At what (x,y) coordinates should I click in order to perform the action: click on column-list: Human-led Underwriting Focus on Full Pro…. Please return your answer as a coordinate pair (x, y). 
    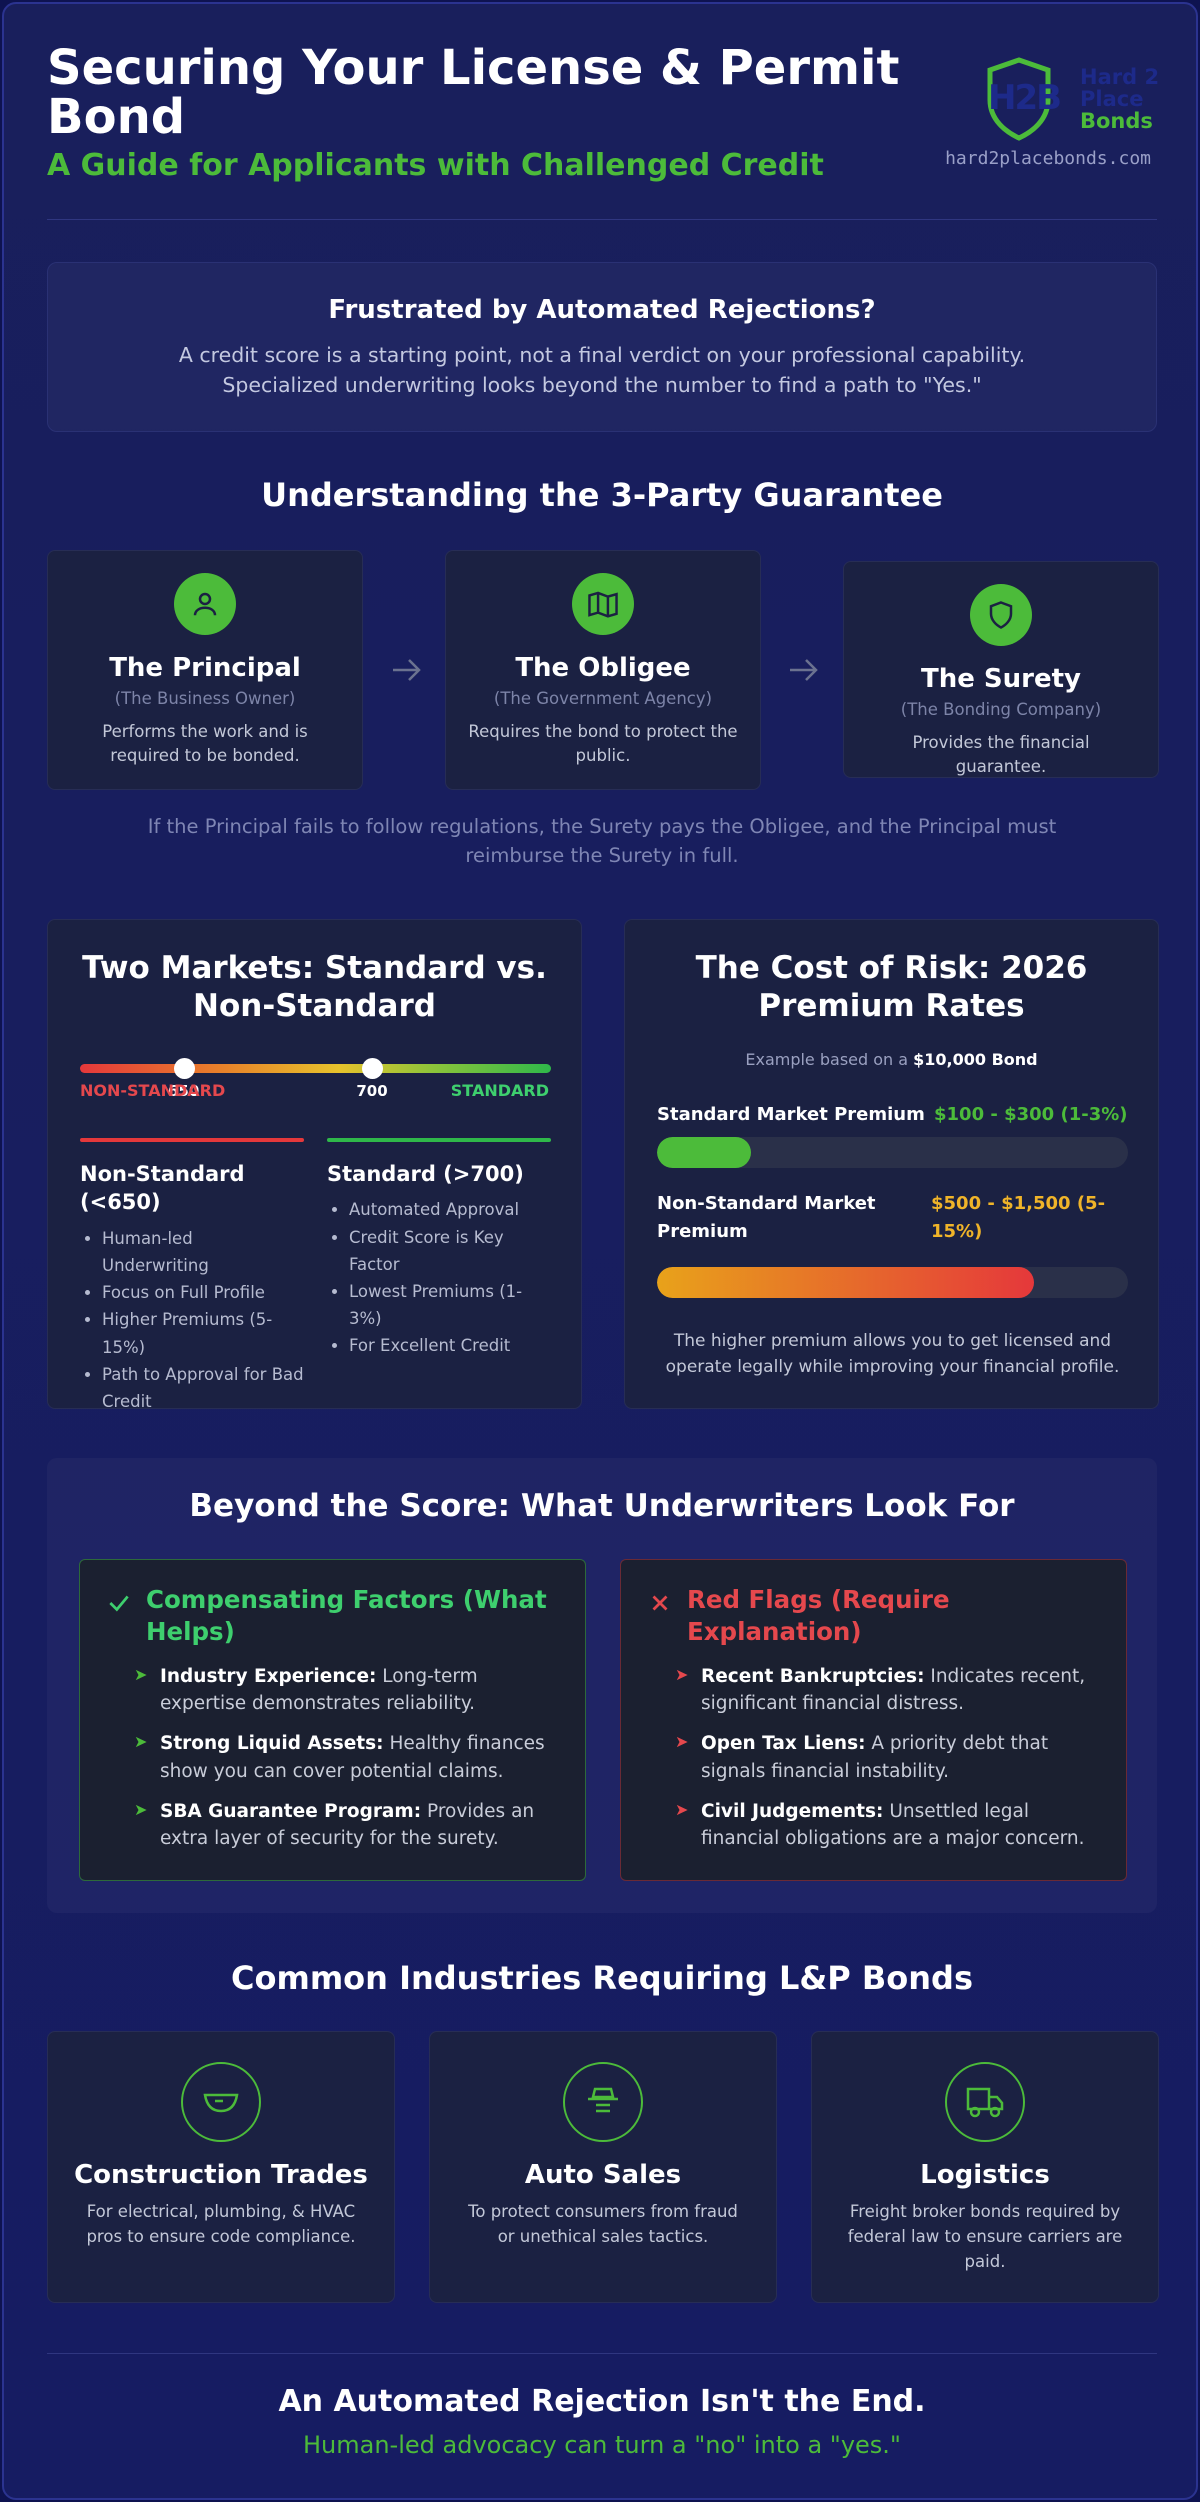
    Looking at the image, I should click on (192, 1320).